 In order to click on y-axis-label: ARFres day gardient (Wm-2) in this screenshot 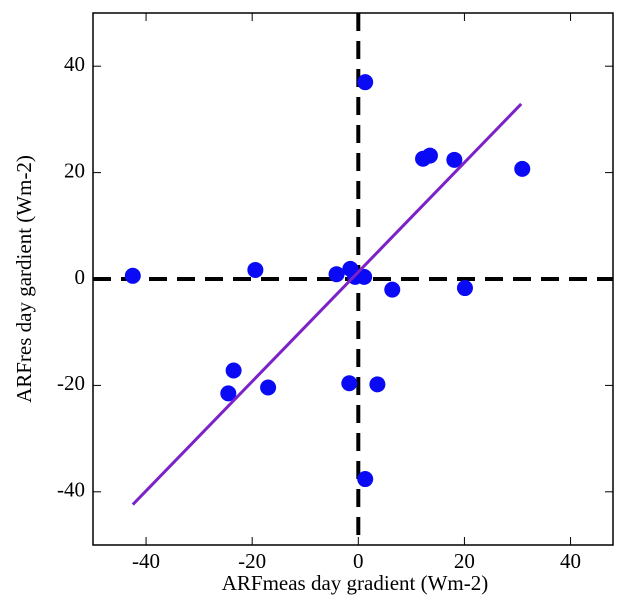, I will do `click(24, 279)`.